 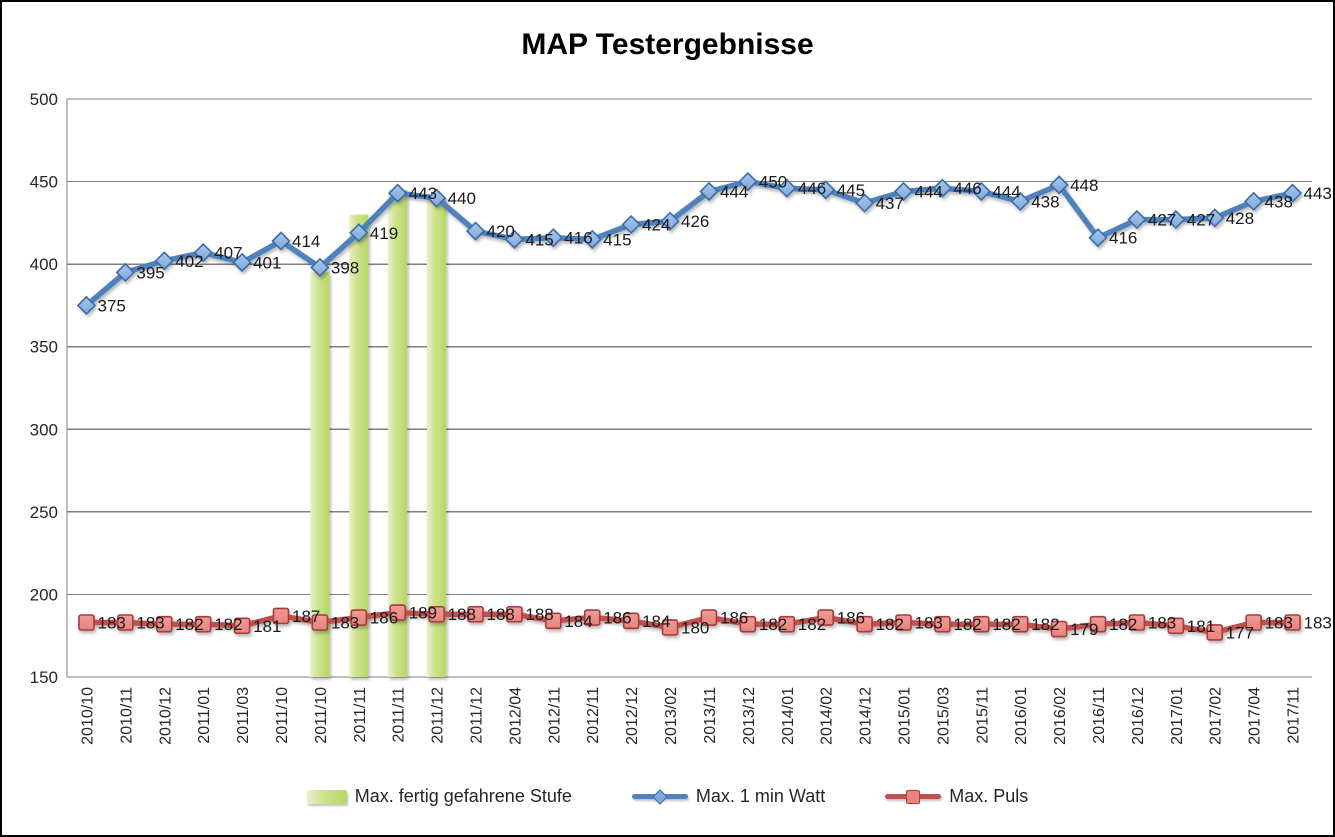 I want to click on svg-text: 440, so click(x=462, y=198).